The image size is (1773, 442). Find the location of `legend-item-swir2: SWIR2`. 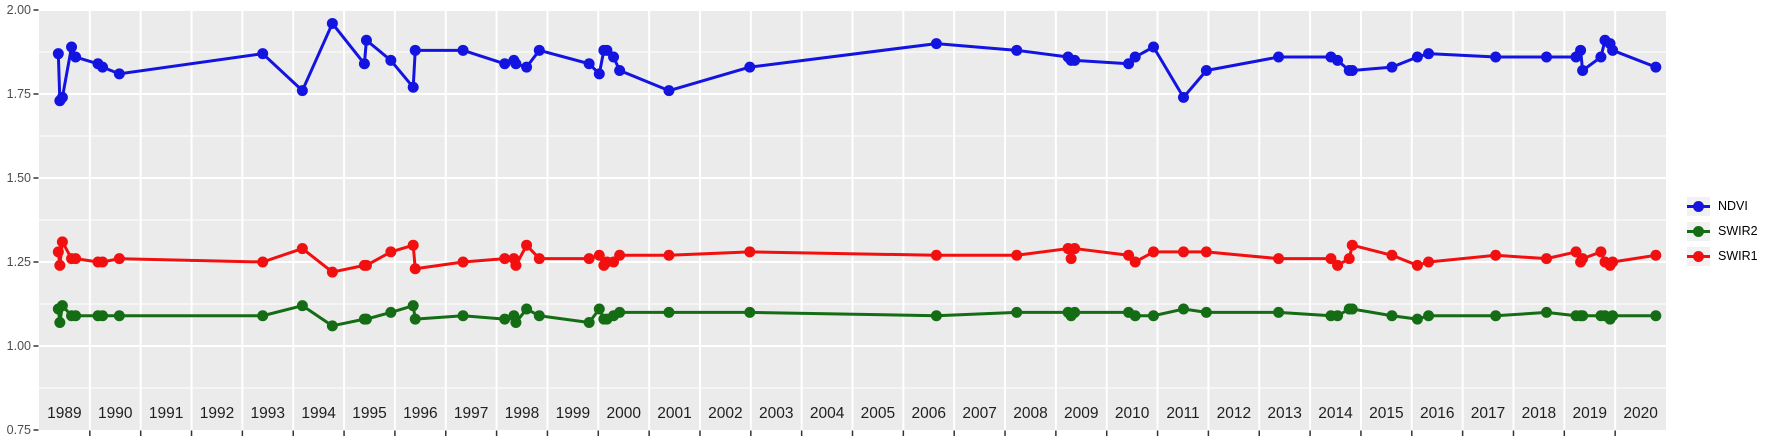

legend-item-swir2: SWIR2 is located at coordinates (1722, 231).